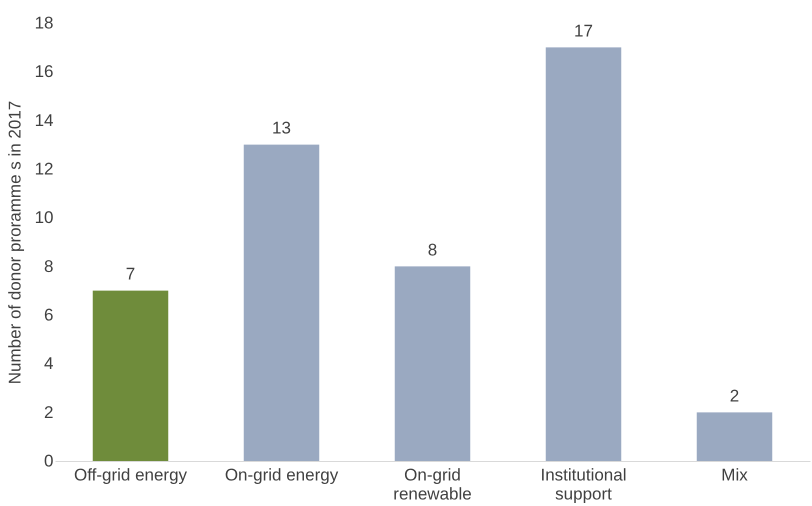 This screenshot has height=506, width=812. Describe the element at coordinates (583, 30) in the screenshot. I see `data-label: 17` at that location.